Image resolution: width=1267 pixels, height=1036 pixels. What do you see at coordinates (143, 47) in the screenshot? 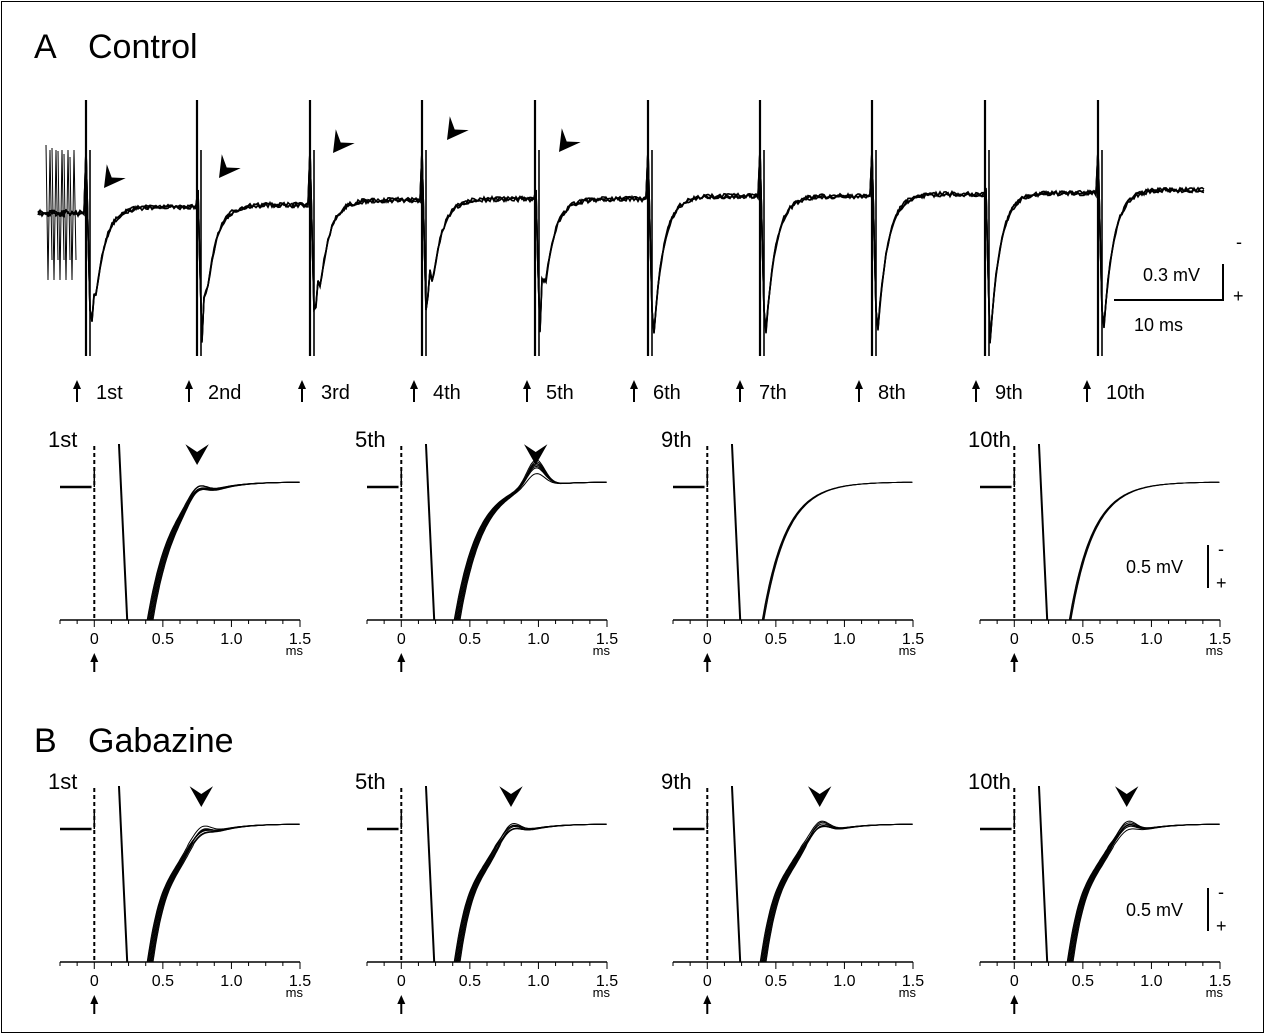
I see `panel-a-condition: Control` at bounding box center [143, 47].